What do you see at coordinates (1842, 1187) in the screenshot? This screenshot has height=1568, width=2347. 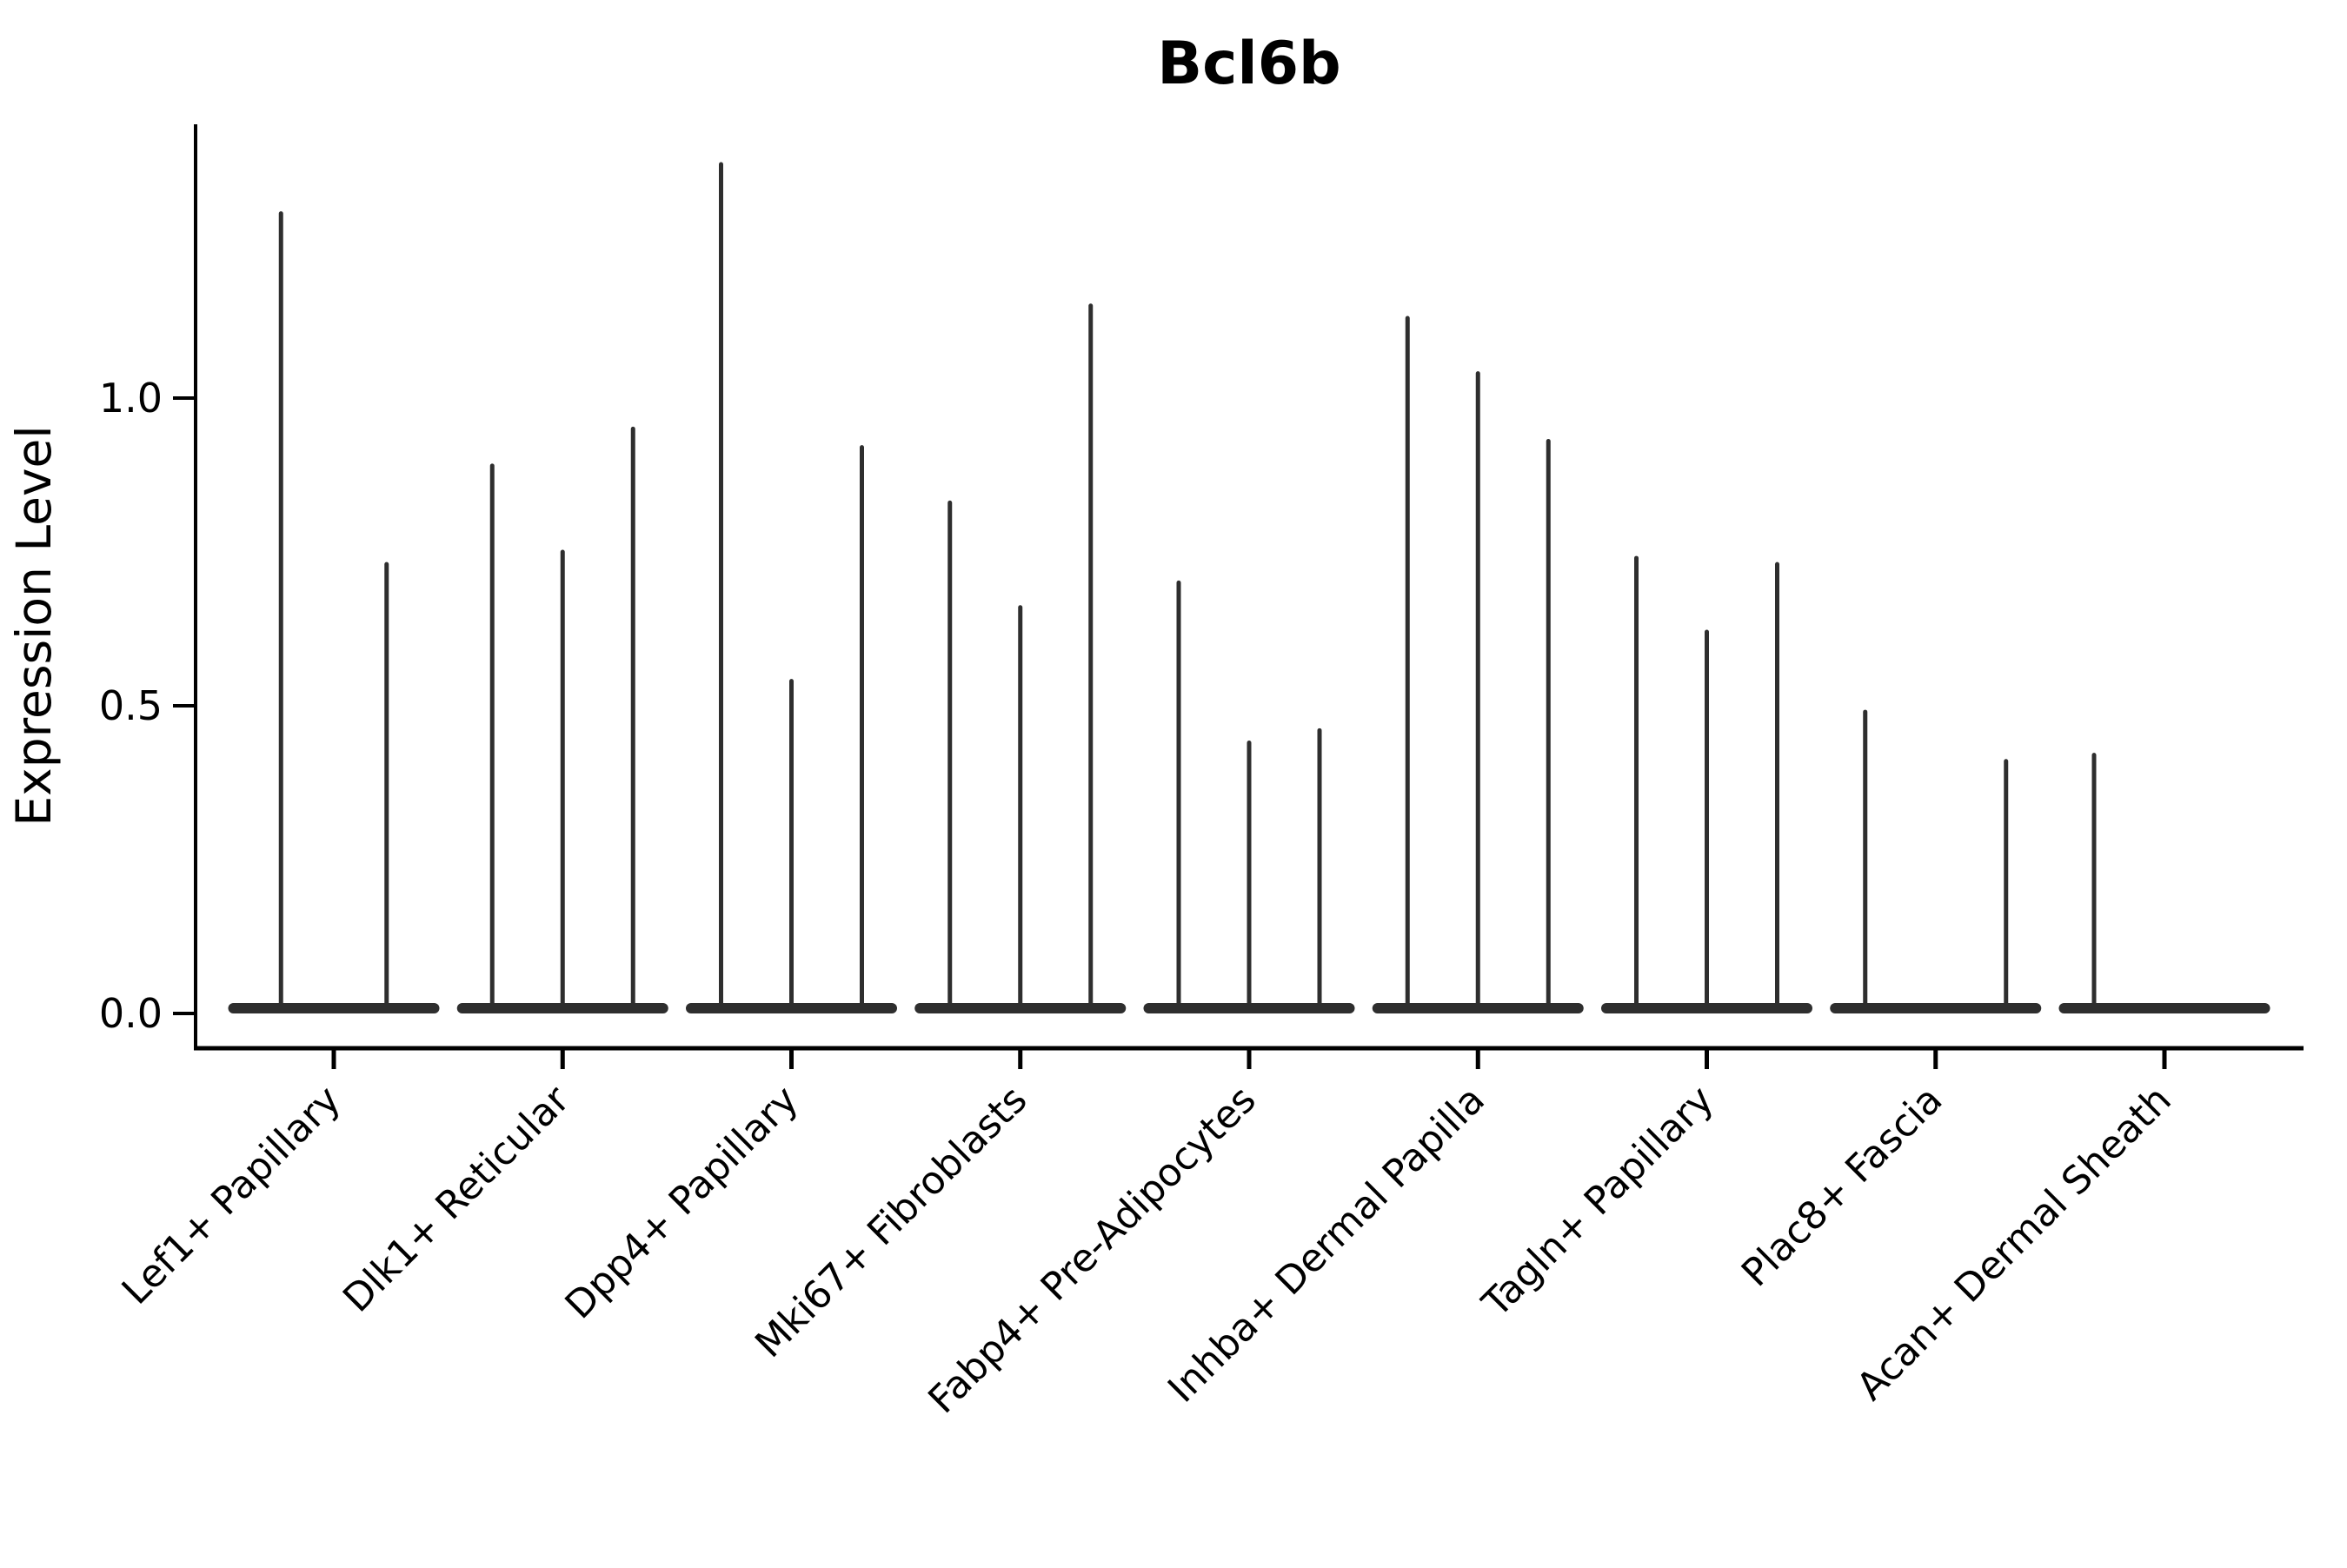 I see `x-tick-label: Plac8+ Fascia` at bounding box center [1842, 1187].